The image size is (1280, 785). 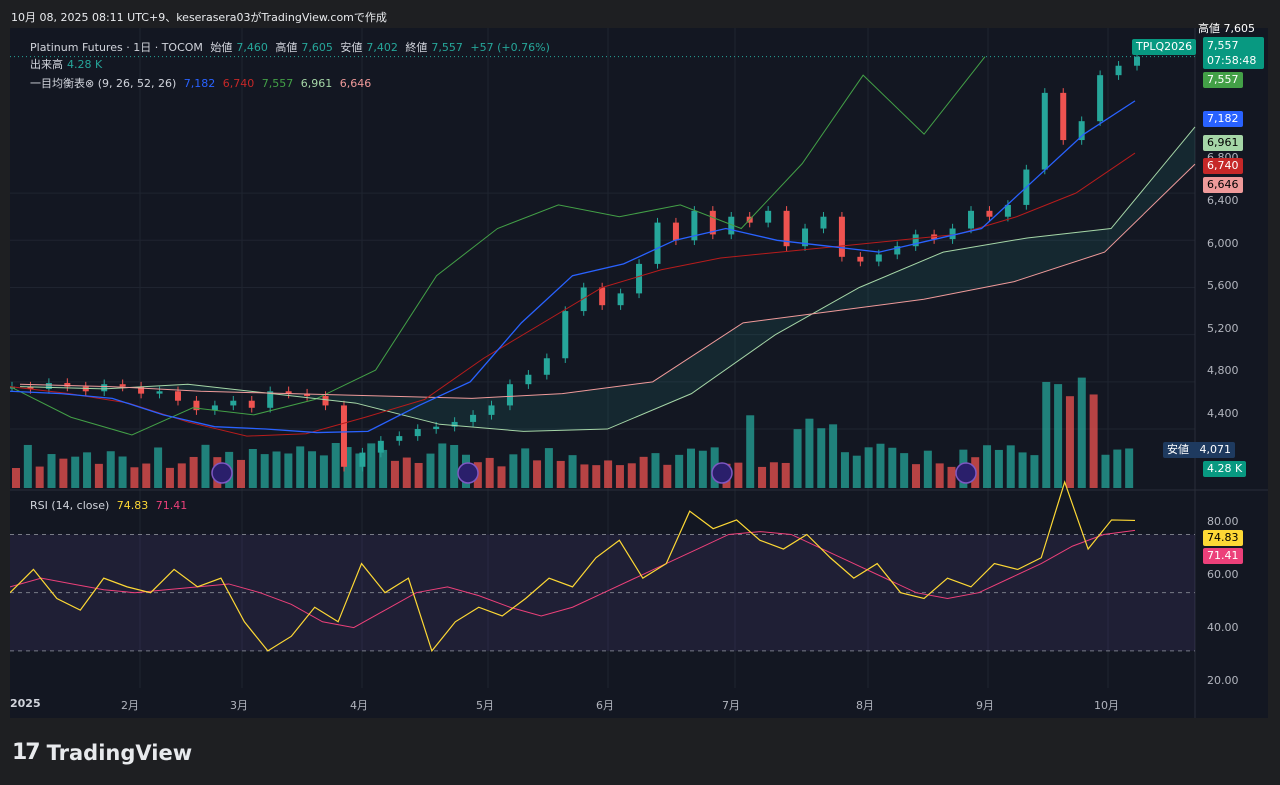 What do you see at coordinates (985, 705) in the screenshot?
I see `time-tick: 9月` at bounding box center [985, 705].